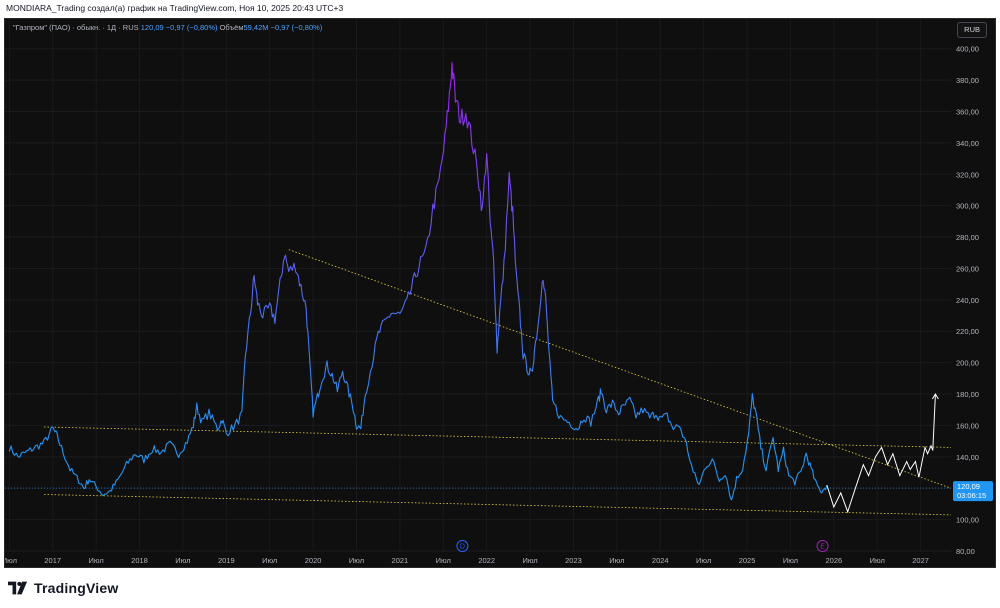  What do you see at coordinates (967, 520) in the screenshot?
I see `y-tick-label: 100,00` at bounding box center [967, 520].